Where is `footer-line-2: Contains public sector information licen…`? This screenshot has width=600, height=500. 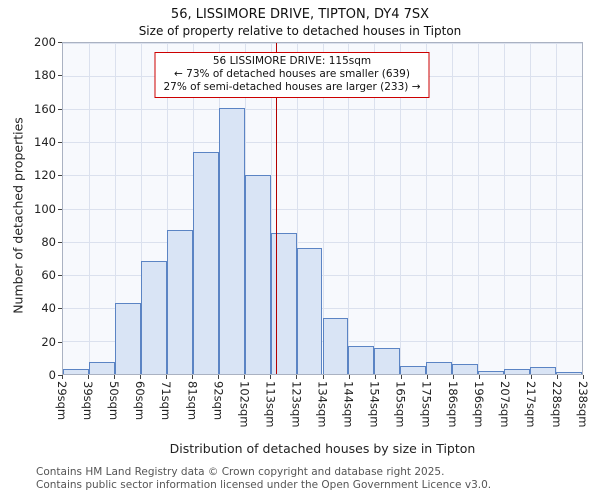
footer-line-2: Contains public sector information licen… is located at coordinates (264, 485).